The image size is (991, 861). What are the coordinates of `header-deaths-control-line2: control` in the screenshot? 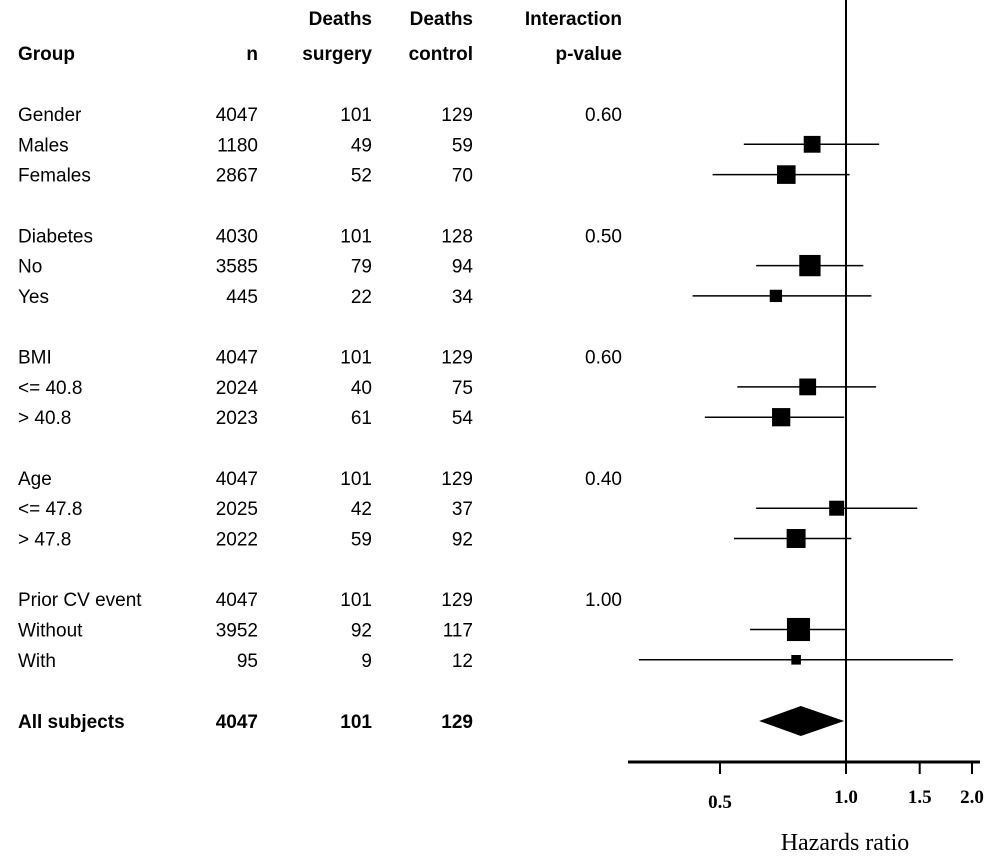 It's located at (441, 54).